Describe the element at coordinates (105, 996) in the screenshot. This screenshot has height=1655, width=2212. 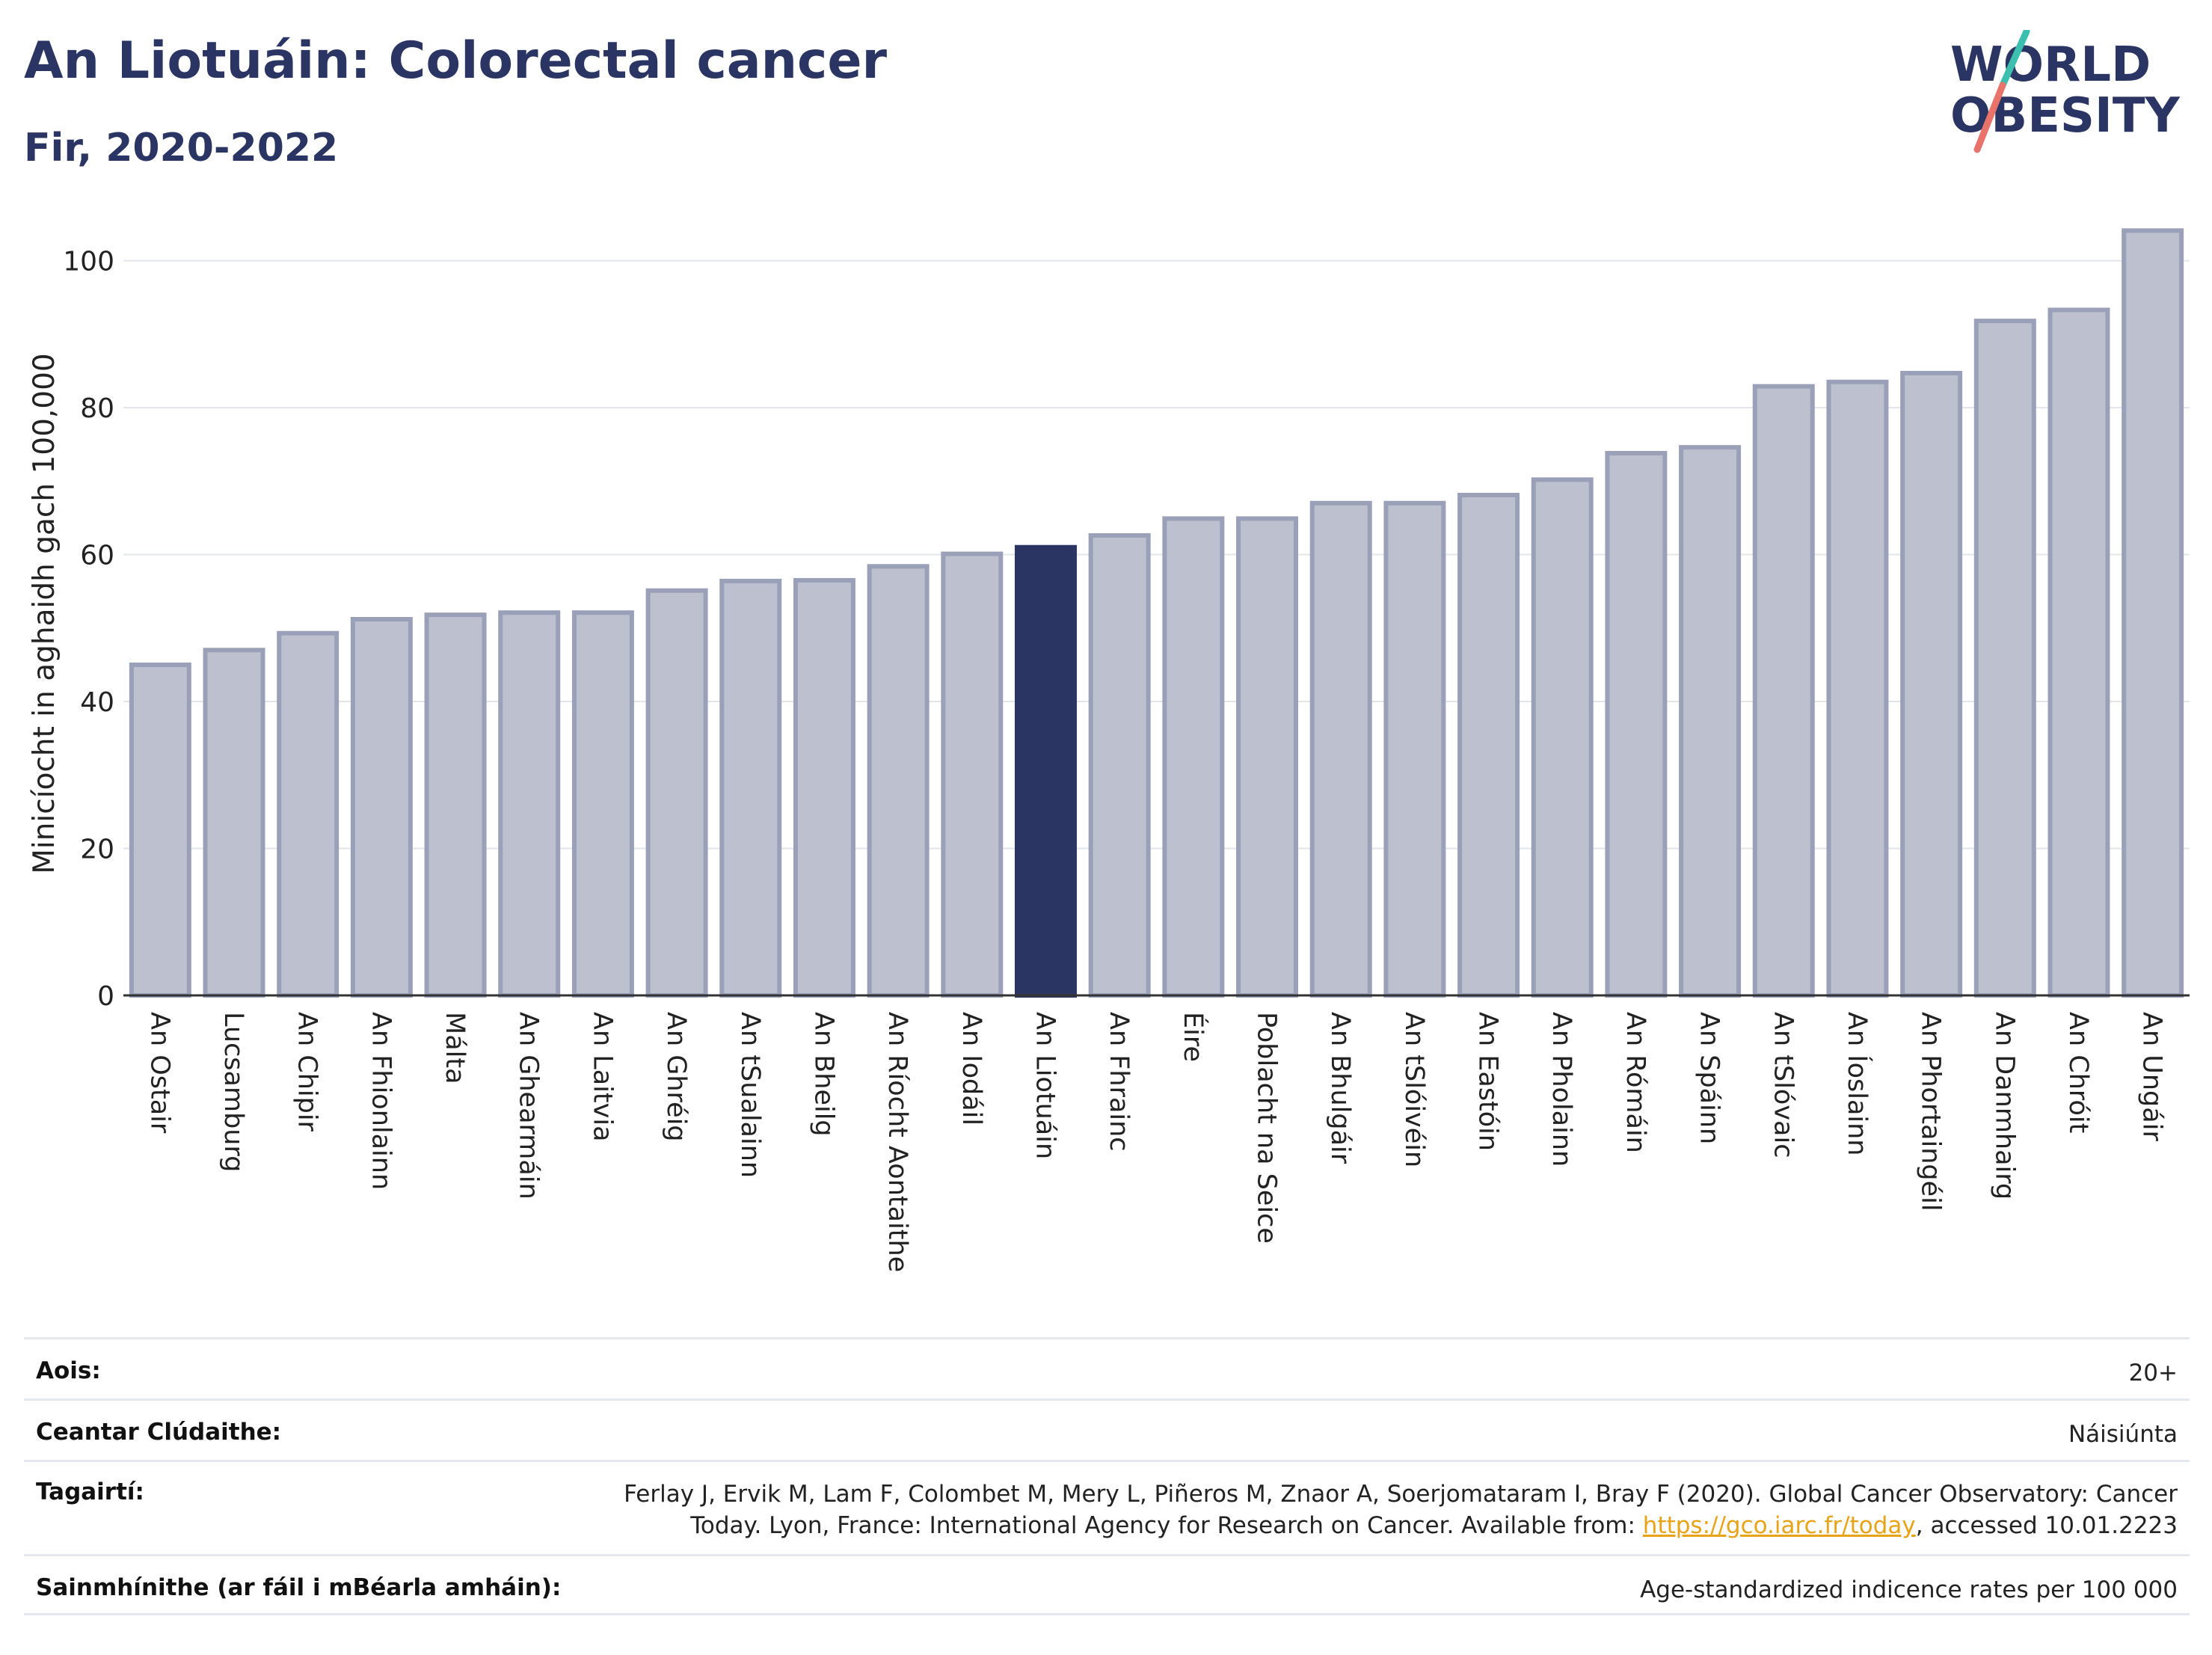
I see `y-tick-label: 0` at that location.